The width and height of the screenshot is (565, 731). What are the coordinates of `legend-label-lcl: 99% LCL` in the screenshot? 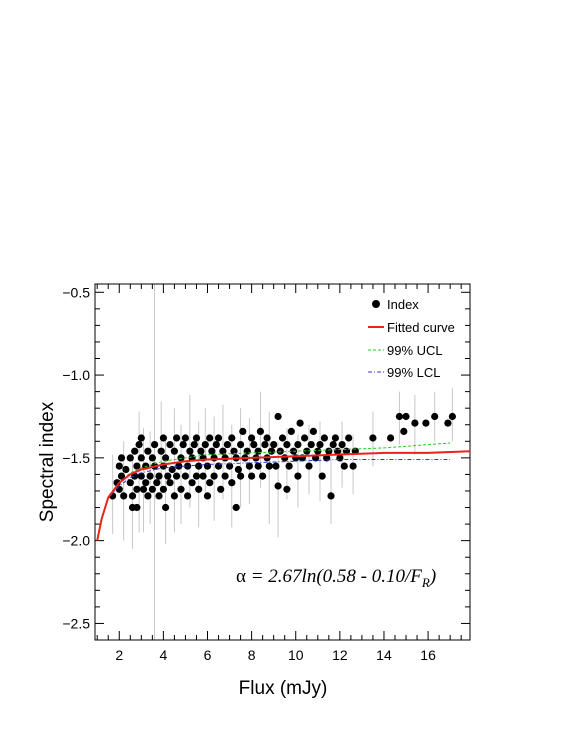 It's located at (413, 372).